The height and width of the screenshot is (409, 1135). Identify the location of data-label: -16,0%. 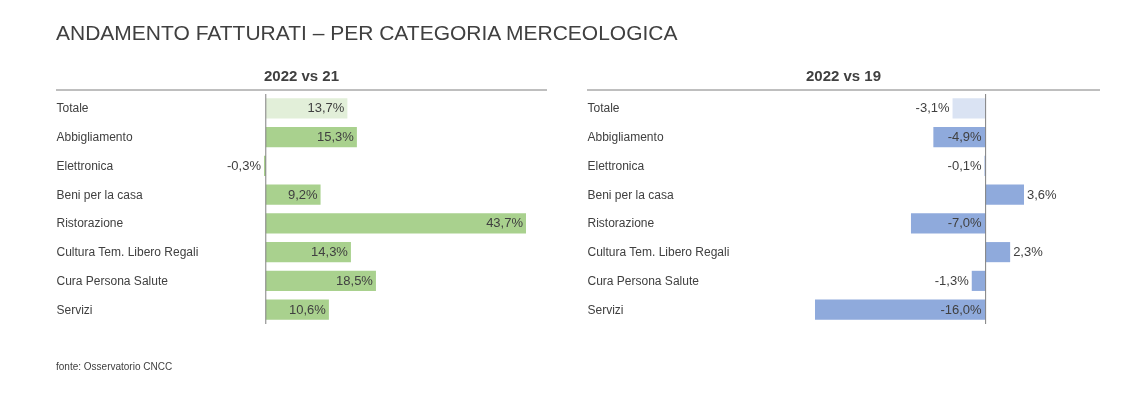
(961, 309).